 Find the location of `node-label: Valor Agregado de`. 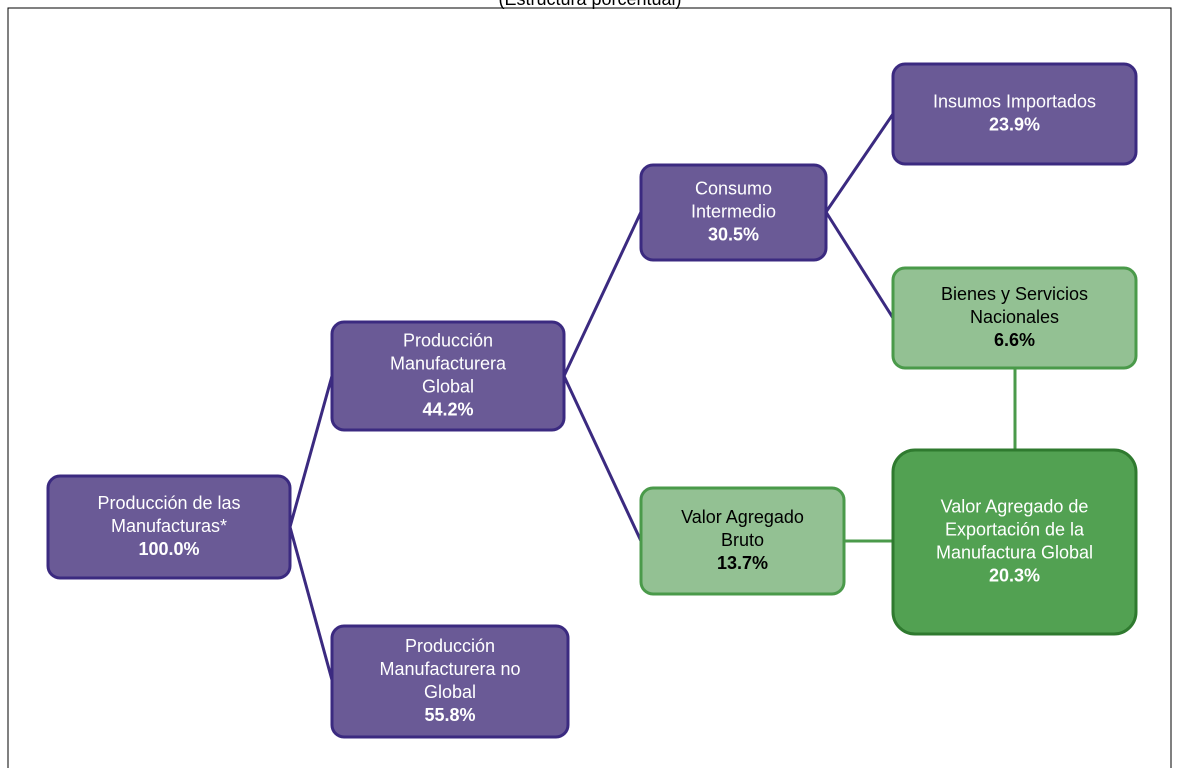

node-label: Valor Agregado de is located at coordinates (1015, 506).